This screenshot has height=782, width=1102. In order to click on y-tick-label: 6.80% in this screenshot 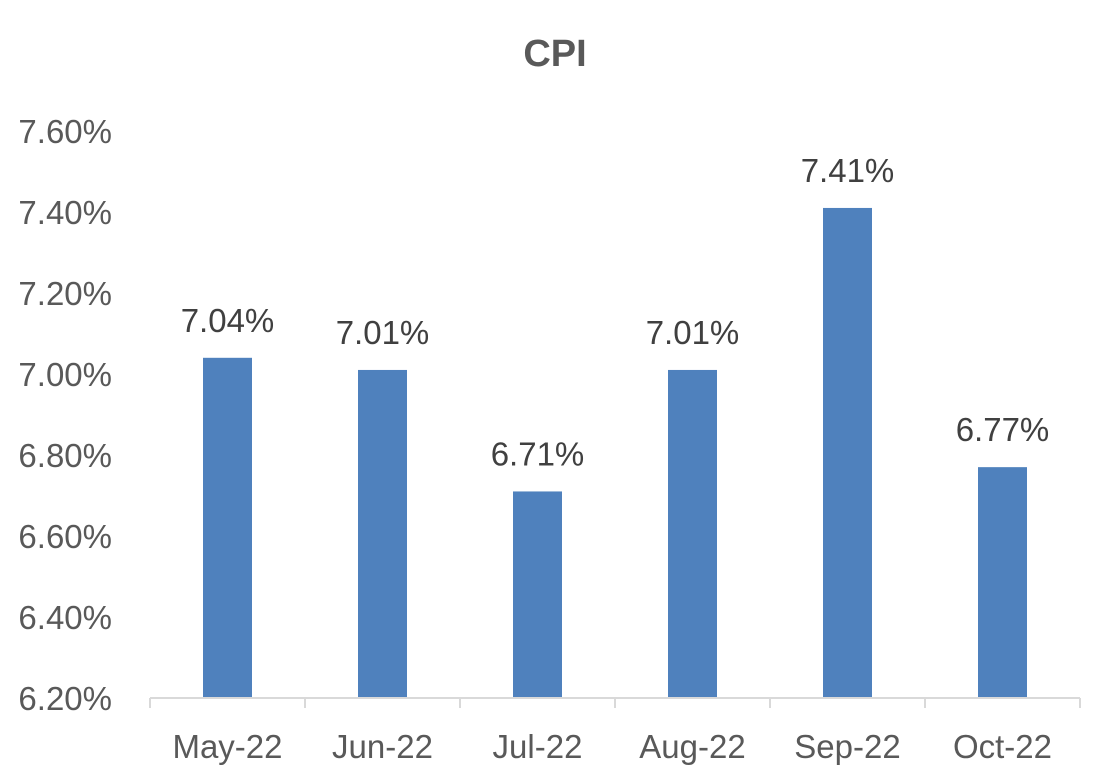, I will do `click(65, 455)`.